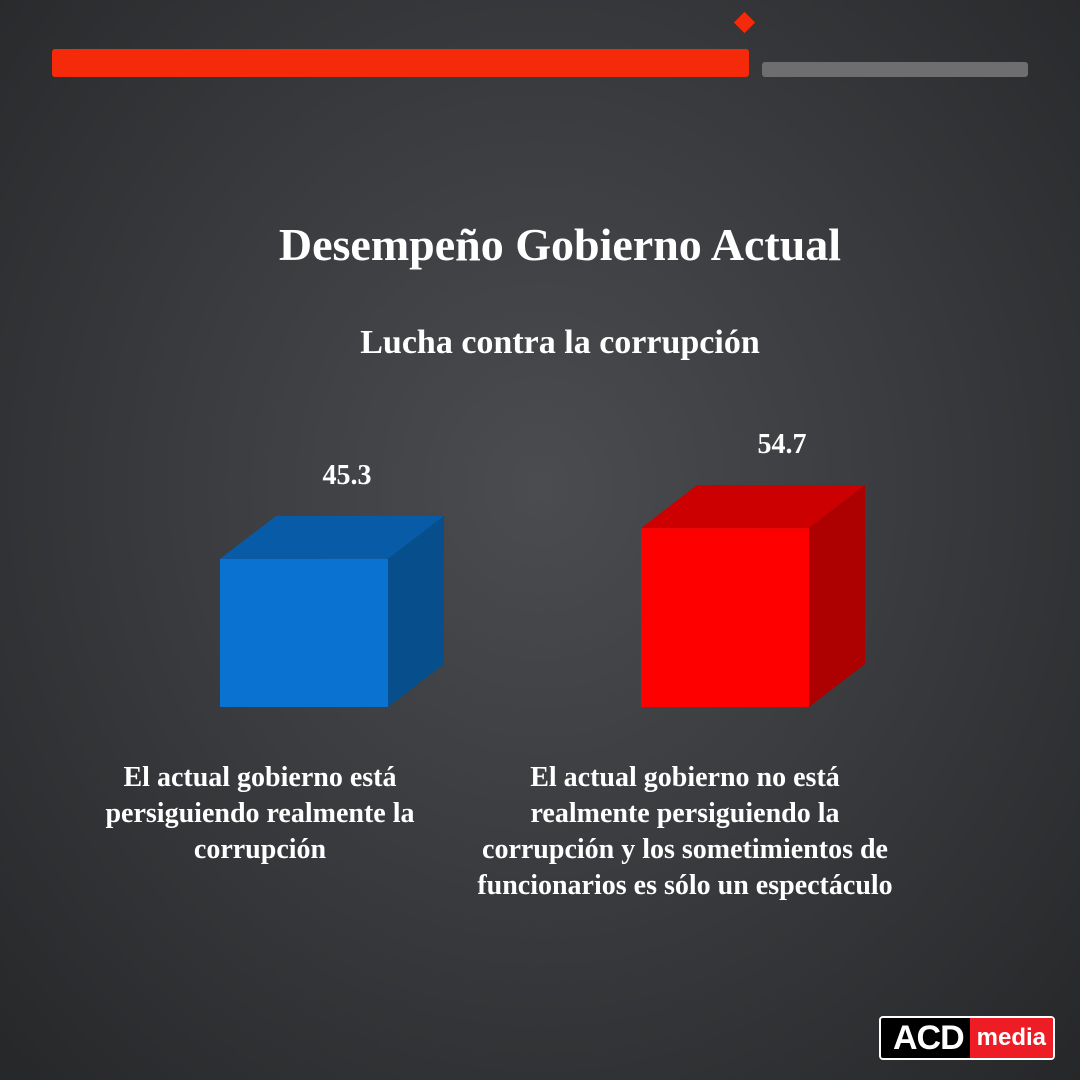  What do you see at coordinates (1011, 1038) in the screenshot?
I see `logo-text-right: media` at bounding box center [1011, 1038].